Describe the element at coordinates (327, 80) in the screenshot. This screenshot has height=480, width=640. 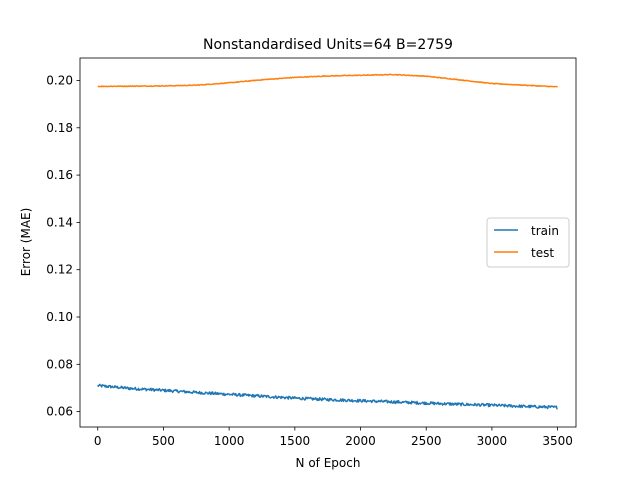
I see `series-line-test` at that location.